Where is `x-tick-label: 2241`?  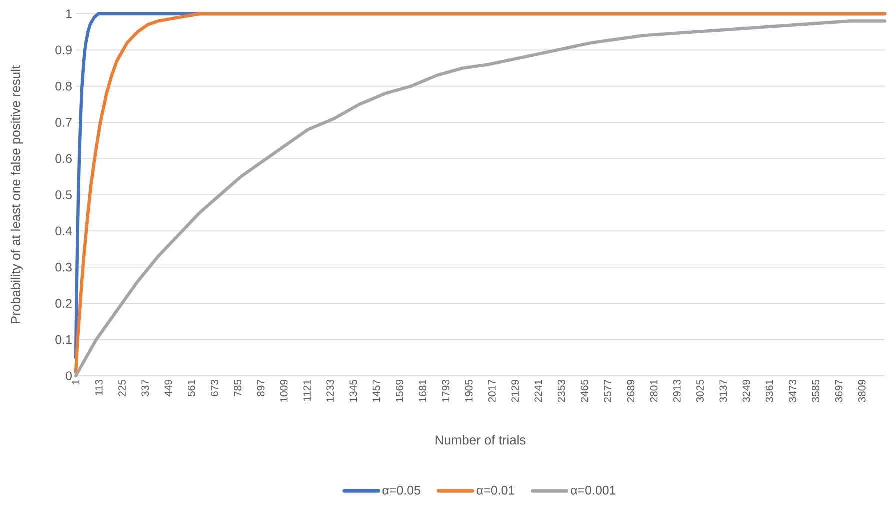
x-tick-label: 2241 is located at coordinates (538, 391).